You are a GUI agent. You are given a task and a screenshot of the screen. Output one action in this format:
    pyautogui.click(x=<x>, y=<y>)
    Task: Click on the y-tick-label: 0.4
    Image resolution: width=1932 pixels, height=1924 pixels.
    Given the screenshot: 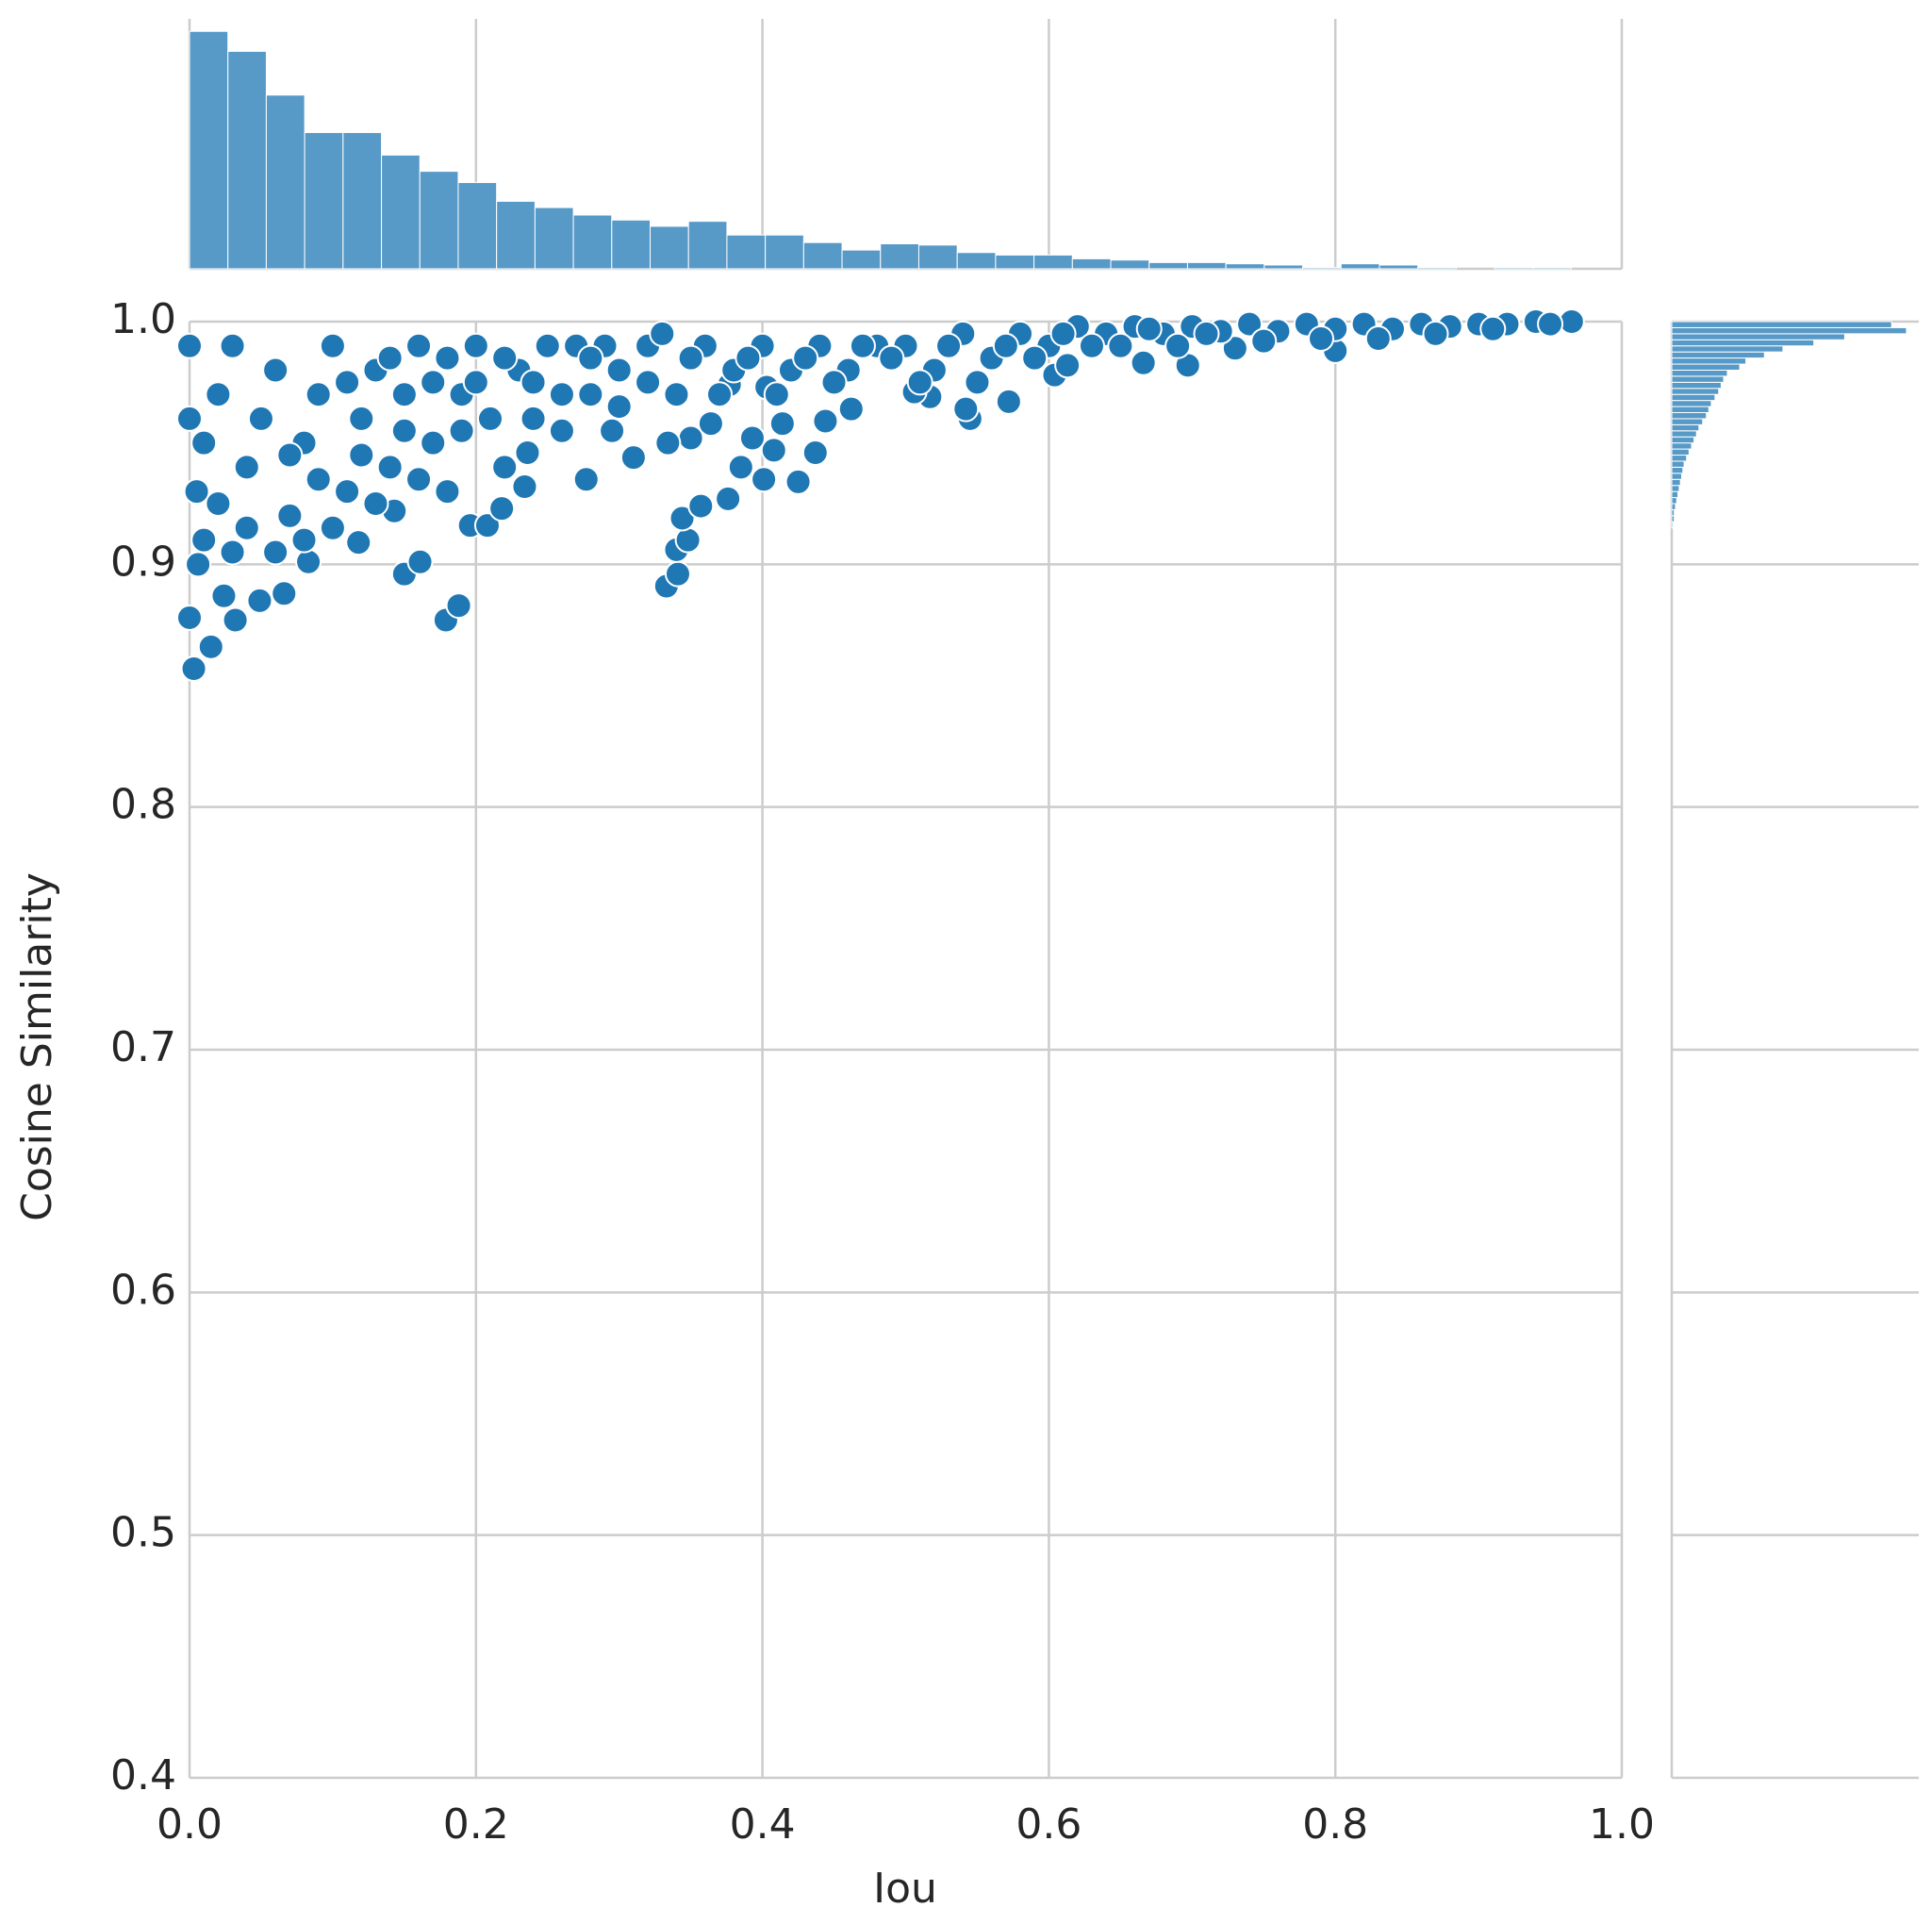 What is the action you would take?
    pyautogui.click(x=143, y=1775)
    